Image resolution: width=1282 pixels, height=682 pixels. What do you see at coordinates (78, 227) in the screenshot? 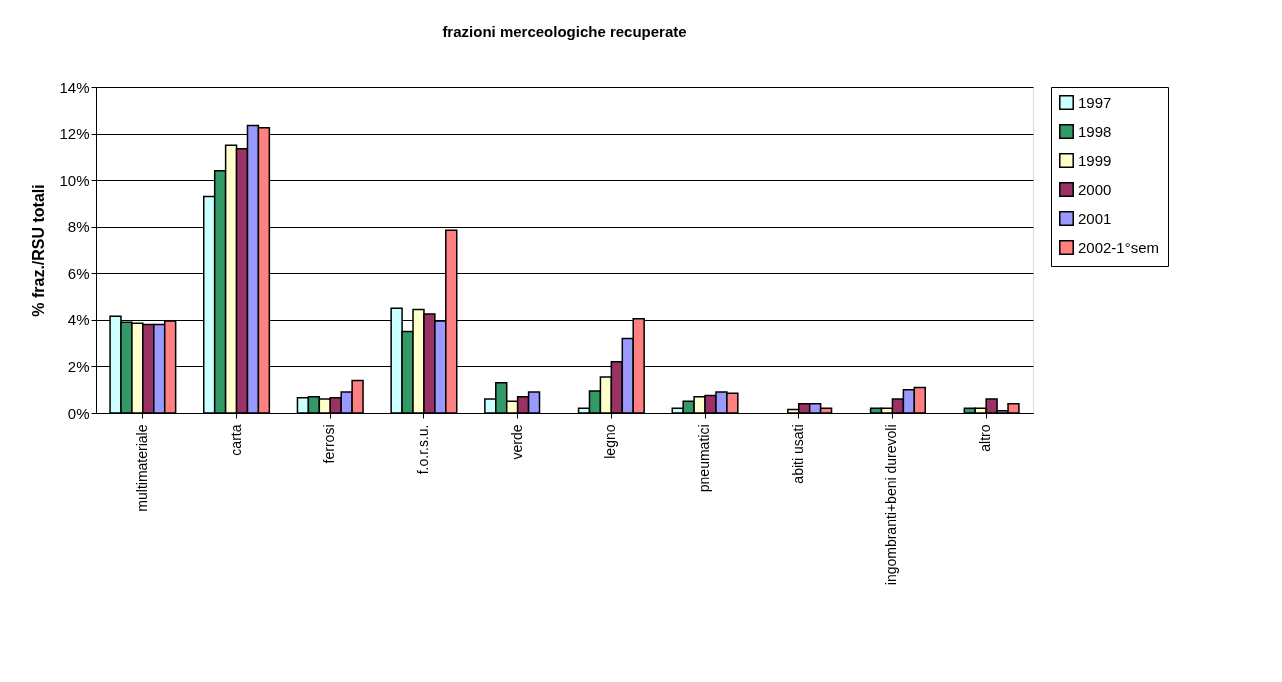
I see `y-tick-label: 8%` at bounding box center [78, 227].